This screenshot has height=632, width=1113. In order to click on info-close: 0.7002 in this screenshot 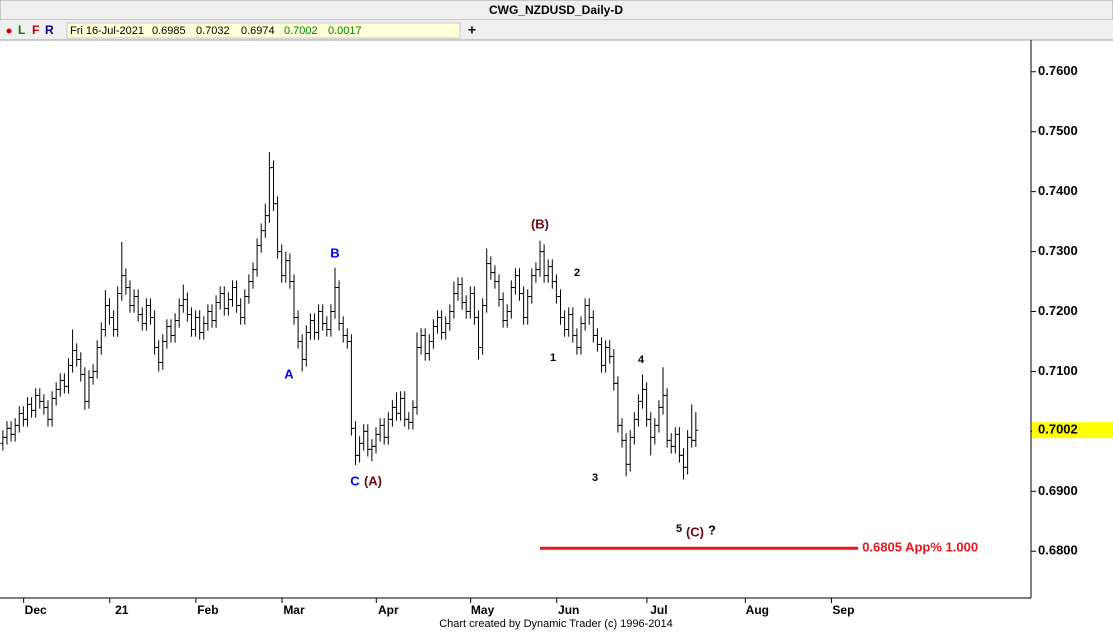, I will do `click(301, 31)`.